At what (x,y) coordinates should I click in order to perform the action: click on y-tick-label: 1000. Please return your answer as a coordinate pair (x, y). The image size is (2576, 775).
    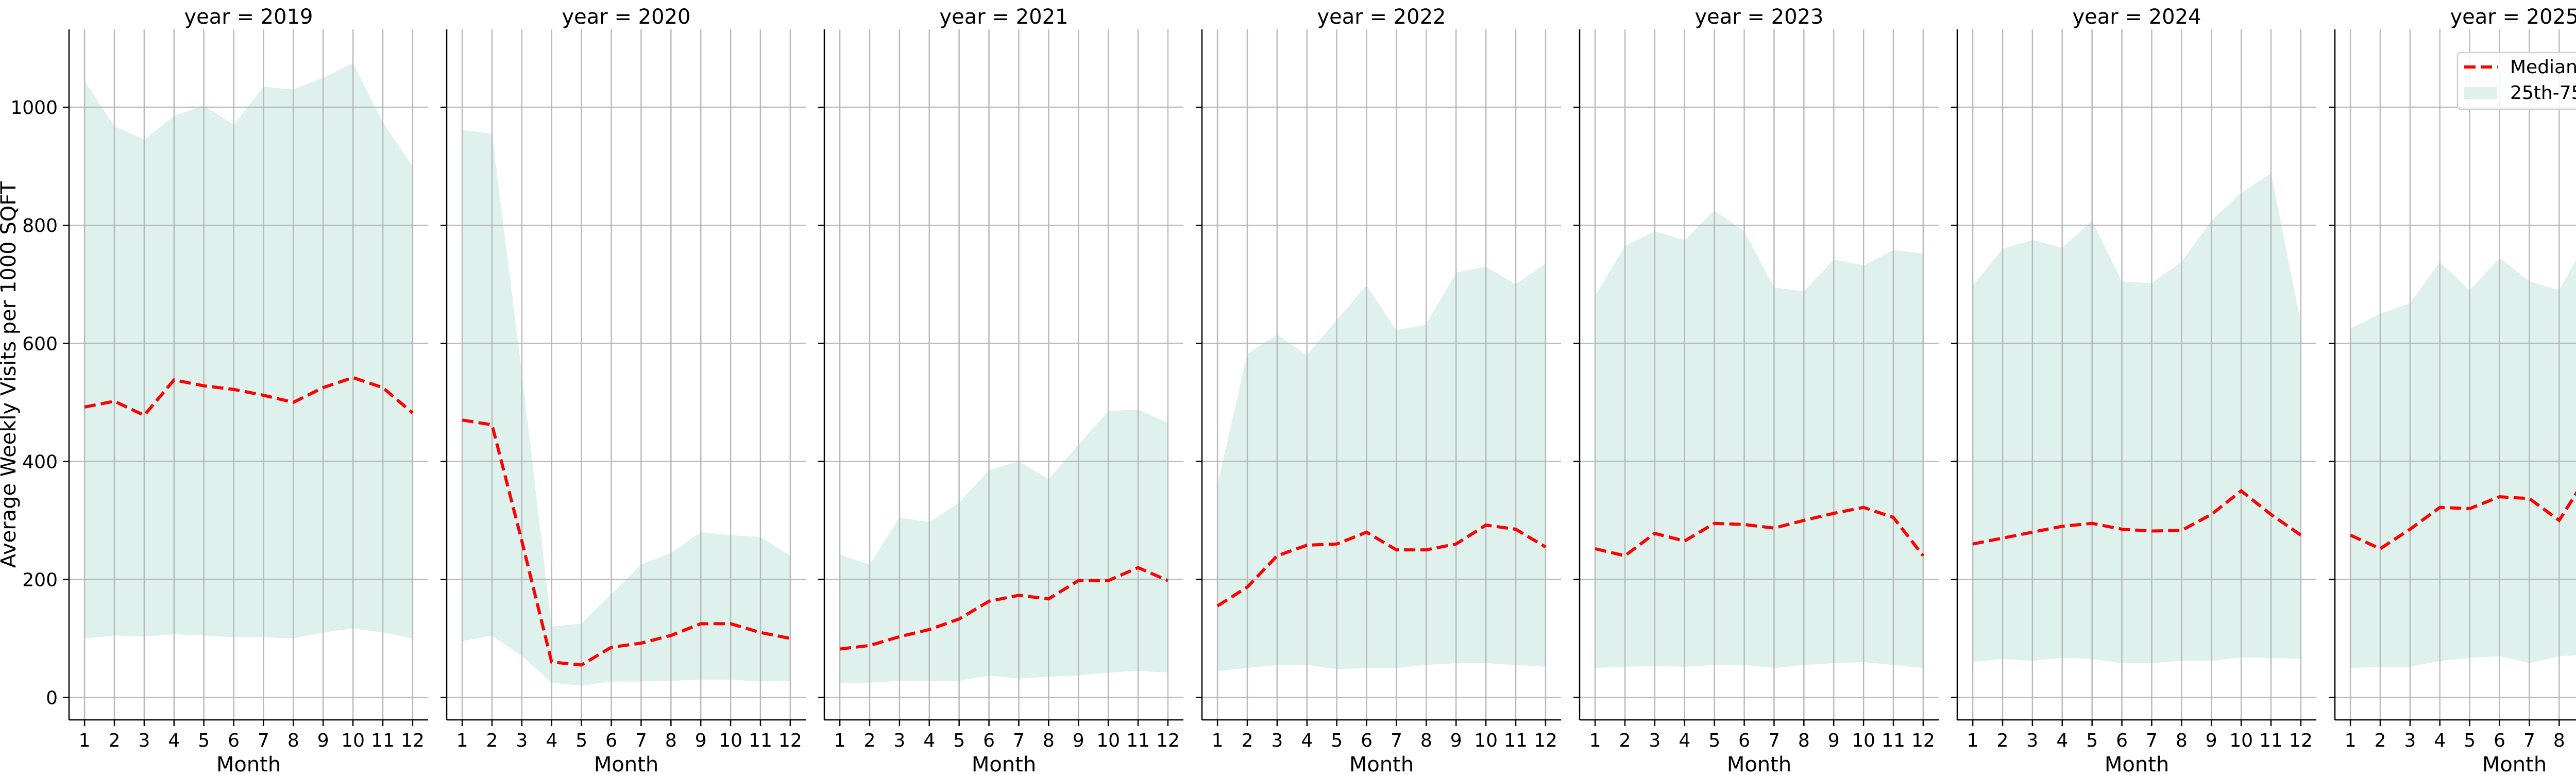
    Looking at the image, I should click on (34, 108).